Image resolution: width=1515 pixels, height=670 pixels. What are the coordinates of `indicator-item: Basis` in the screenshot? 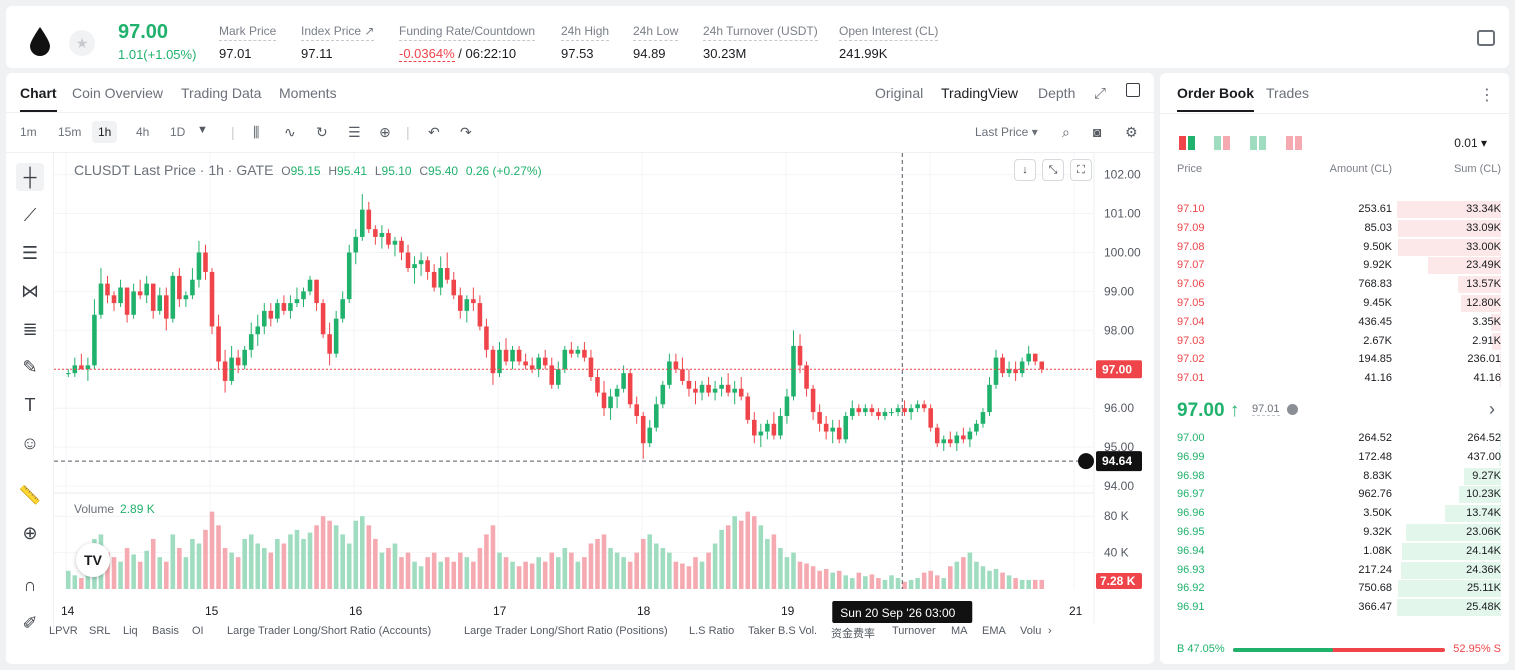 It's located at (165, 631).